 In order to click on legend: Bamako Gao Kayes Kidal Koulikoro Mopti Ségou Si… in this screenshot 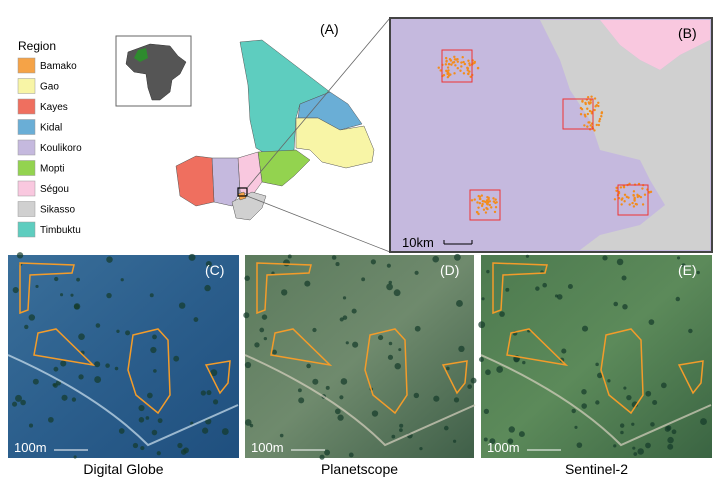, I will do `click(49, 147)`.